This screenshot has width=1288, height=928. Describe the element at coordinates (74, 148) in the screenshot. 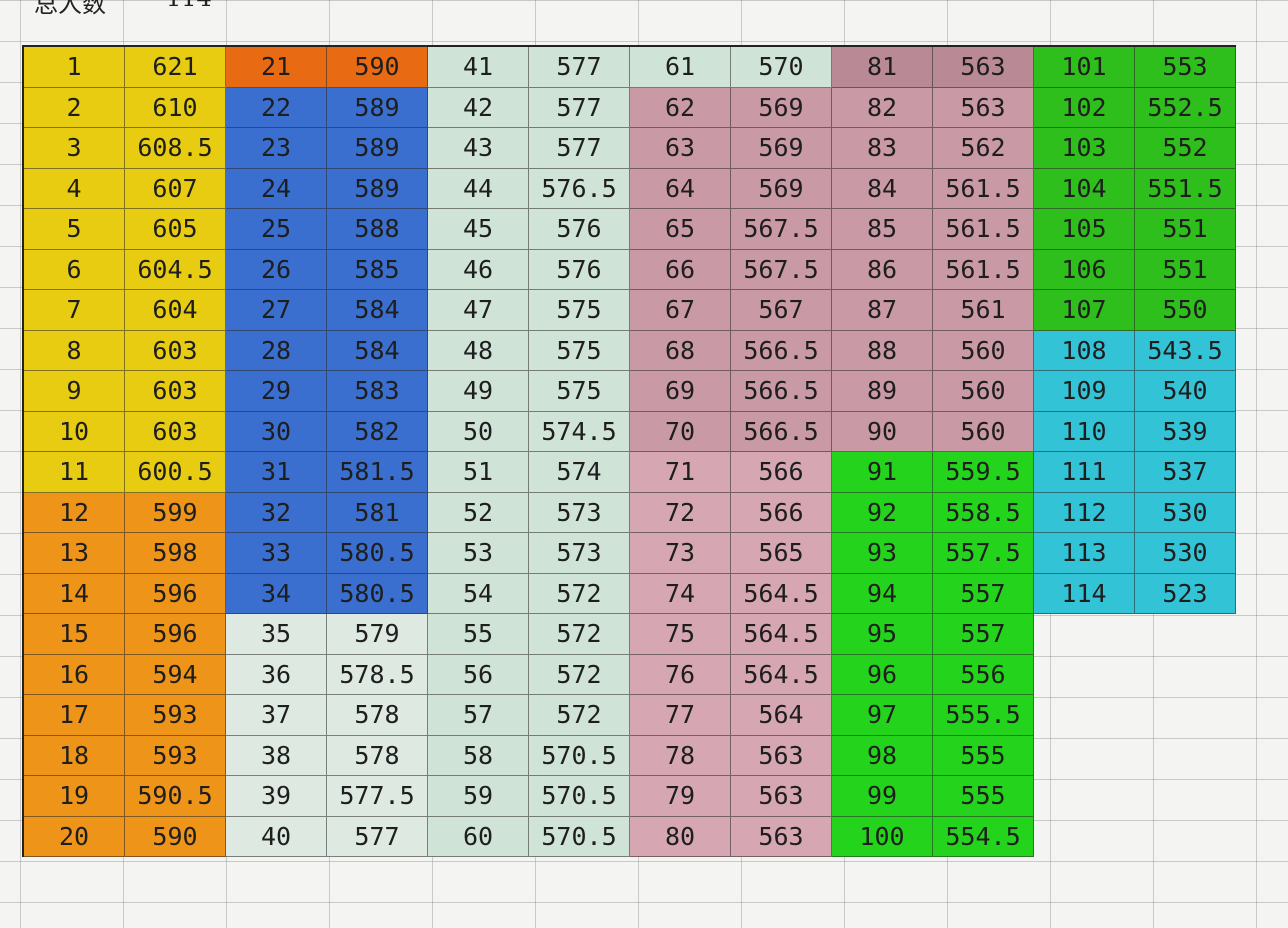

I see `rank-cell: 3` at that location.